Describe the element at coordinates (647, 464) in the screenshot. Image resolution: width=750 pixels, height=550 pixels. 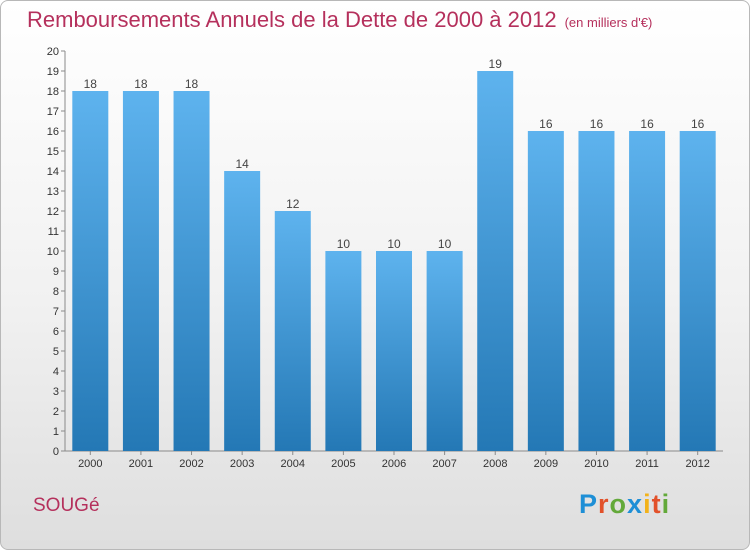
I see `x-tick-label: 2011` at that location.